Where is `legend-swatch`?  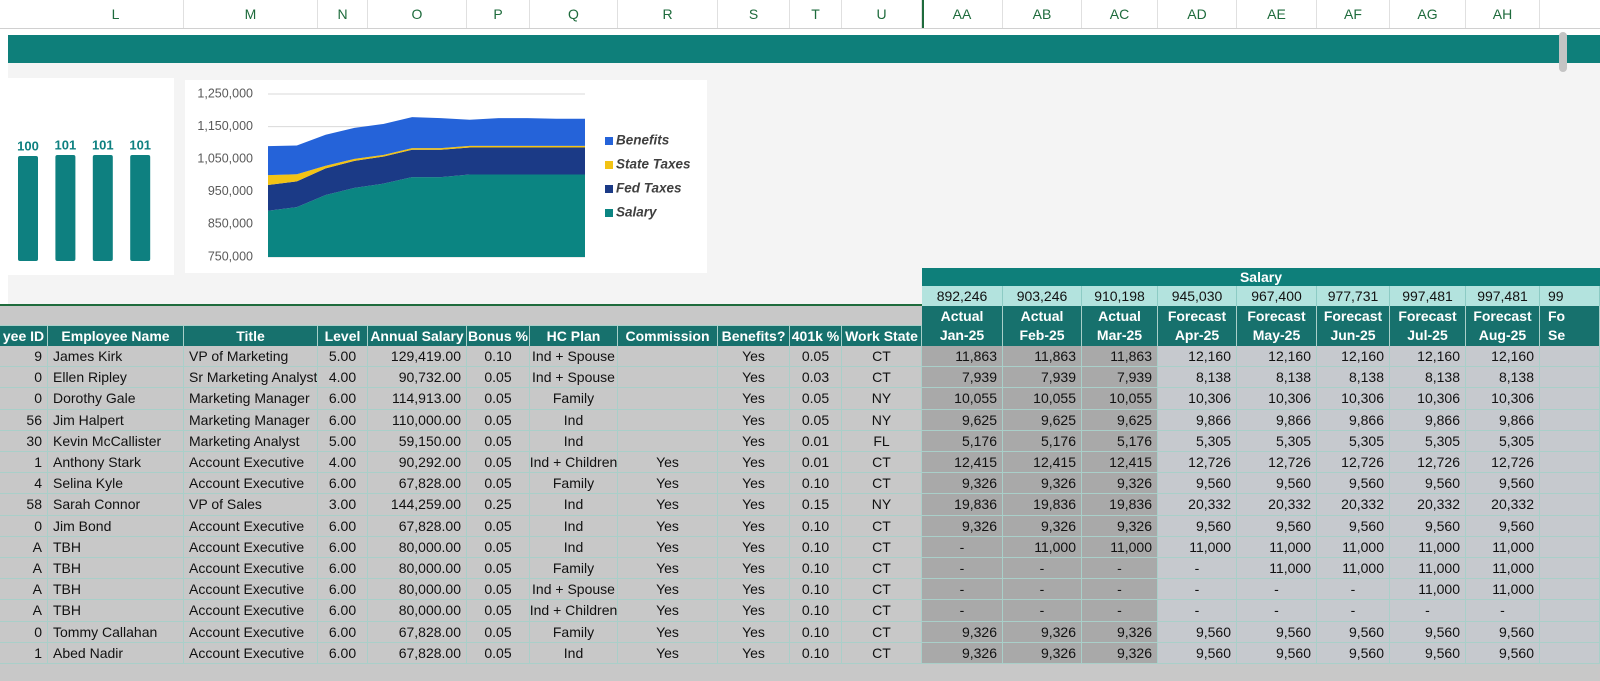 legend-swatch is located at coordinates (609, 165).